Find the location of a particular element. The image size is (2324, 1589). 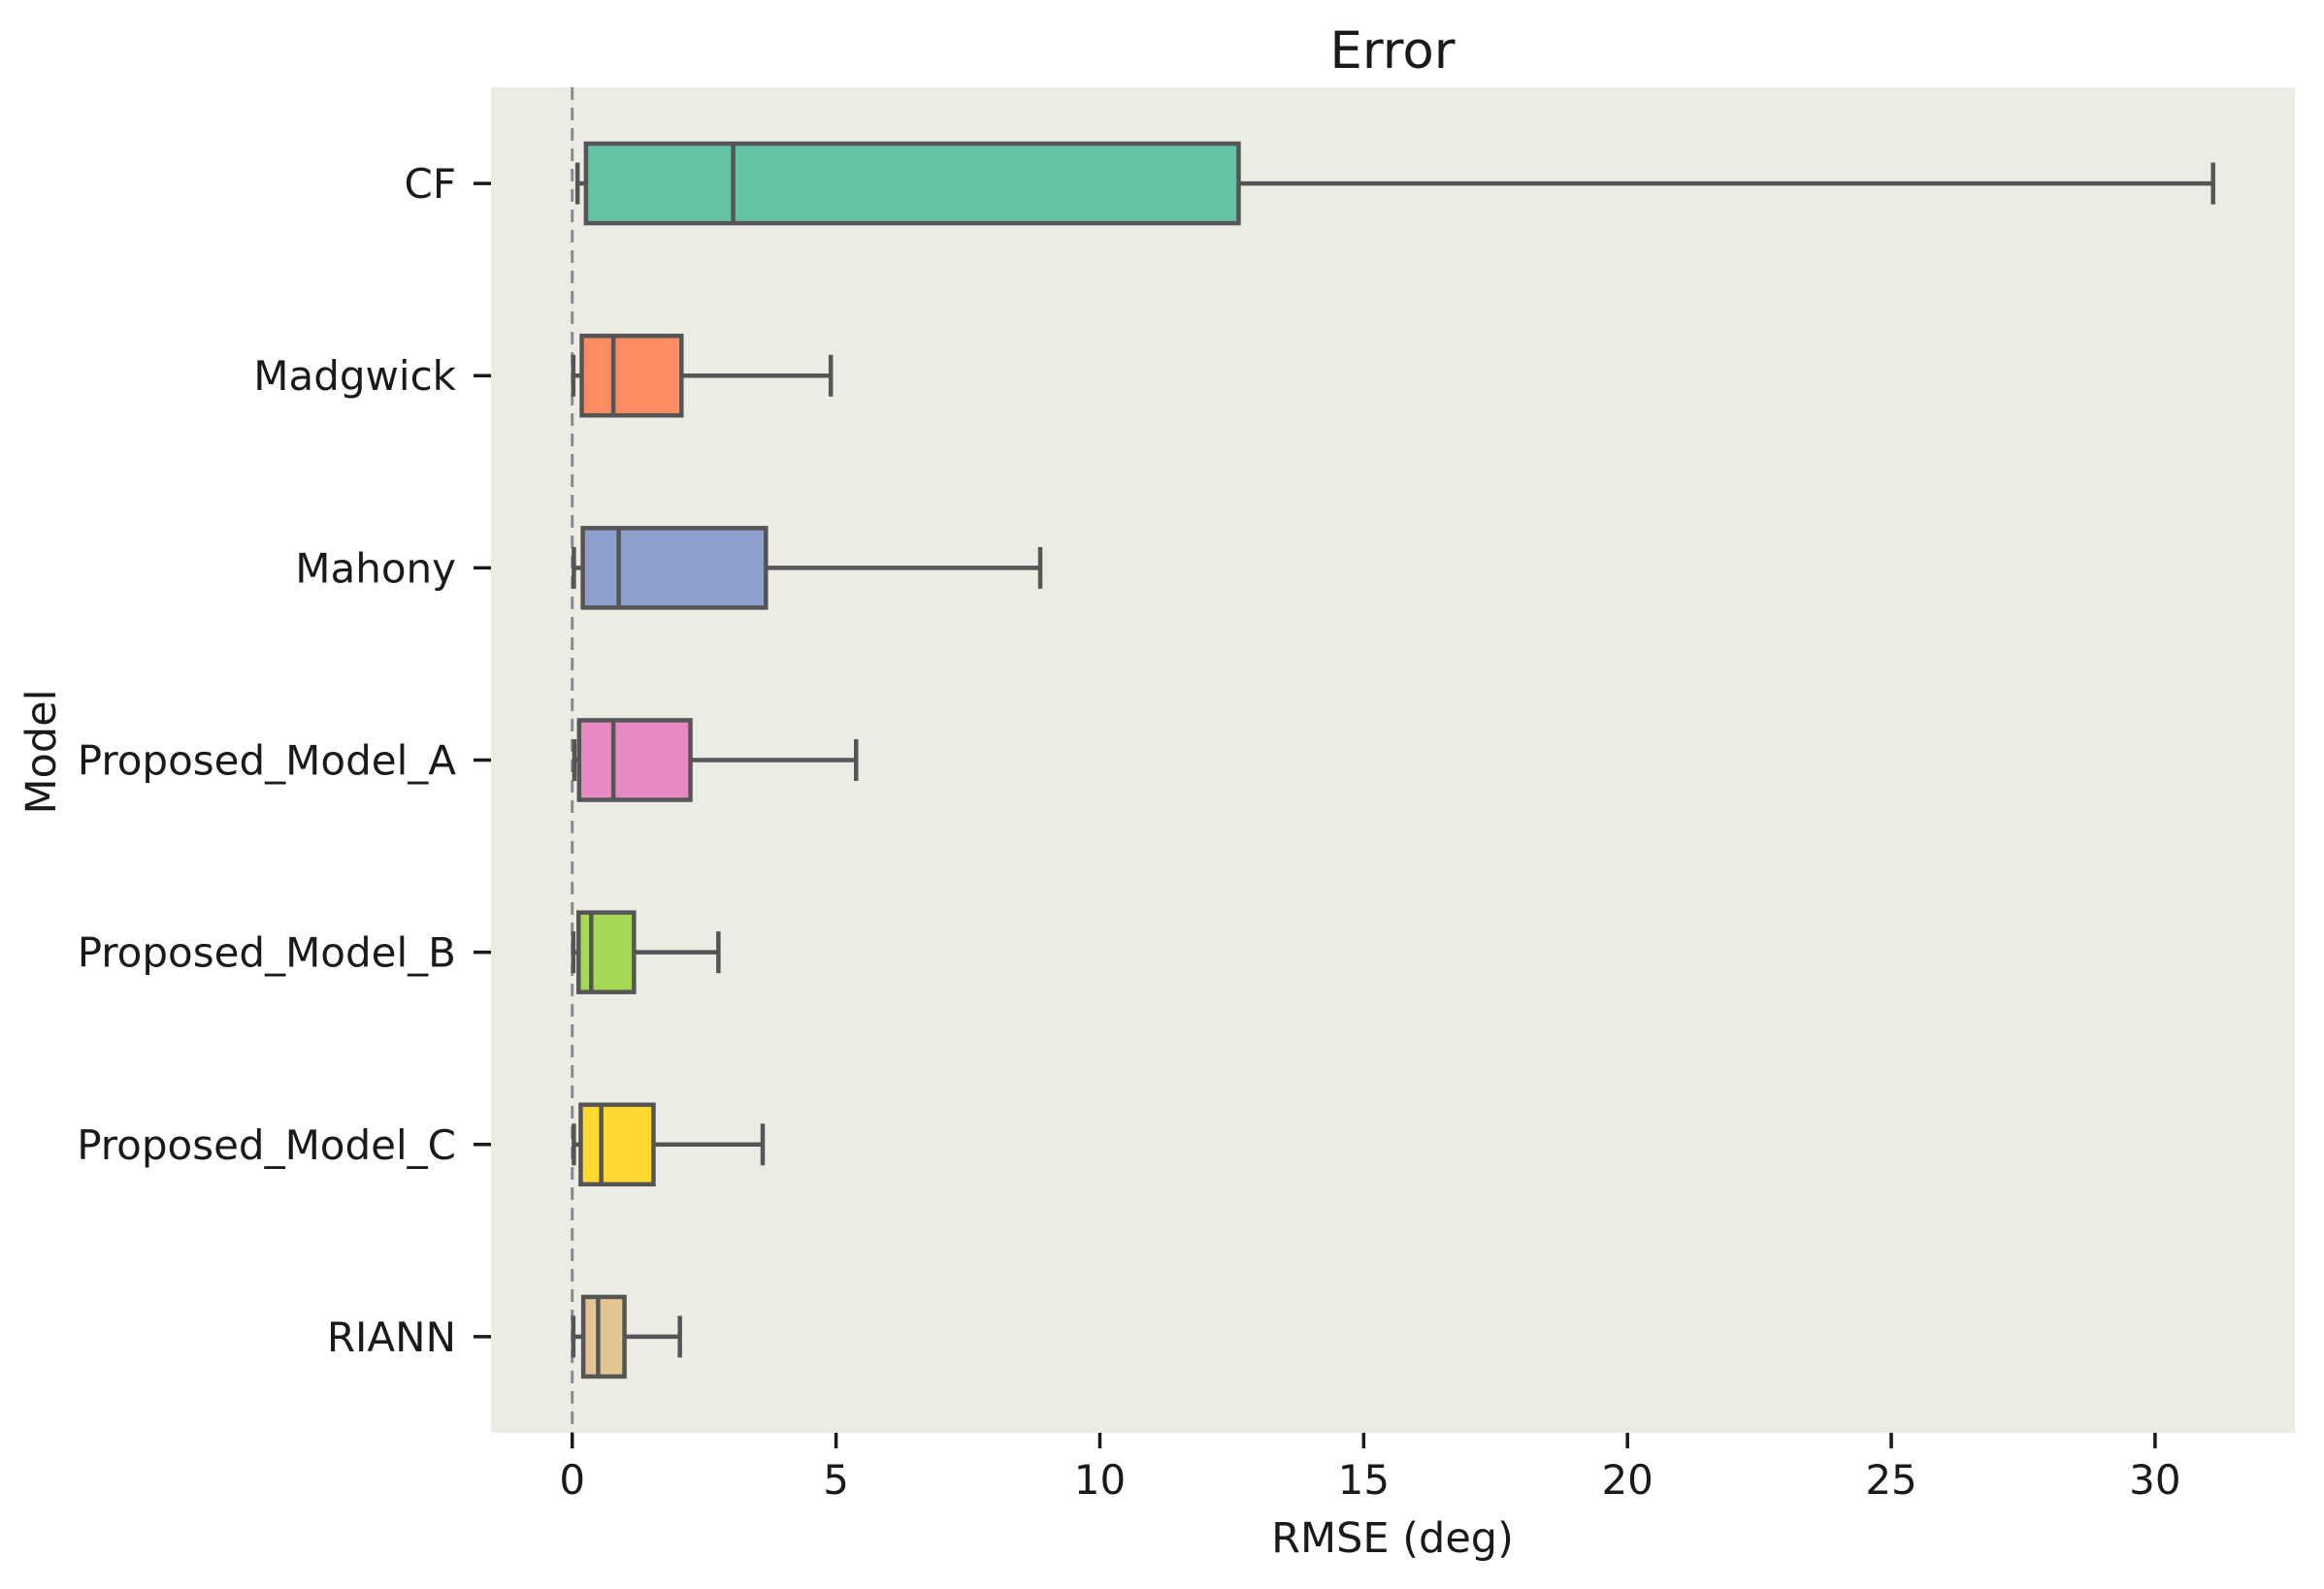

y-tick-label: Proposed_Model_C is located at coordinates (266, 1145).